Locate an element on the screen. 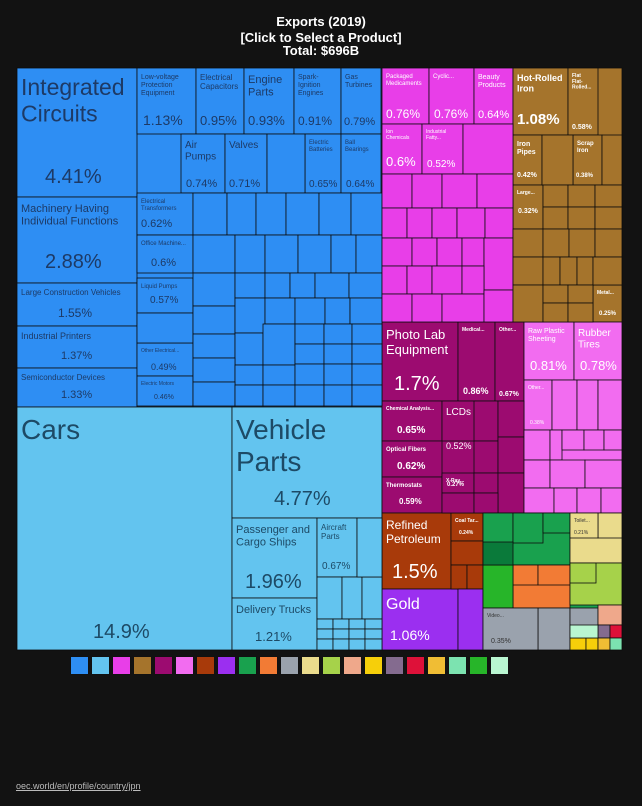 This screenshot has height=806, width=642. tile-electrical-capacitors is located at coordinates (220, 101).